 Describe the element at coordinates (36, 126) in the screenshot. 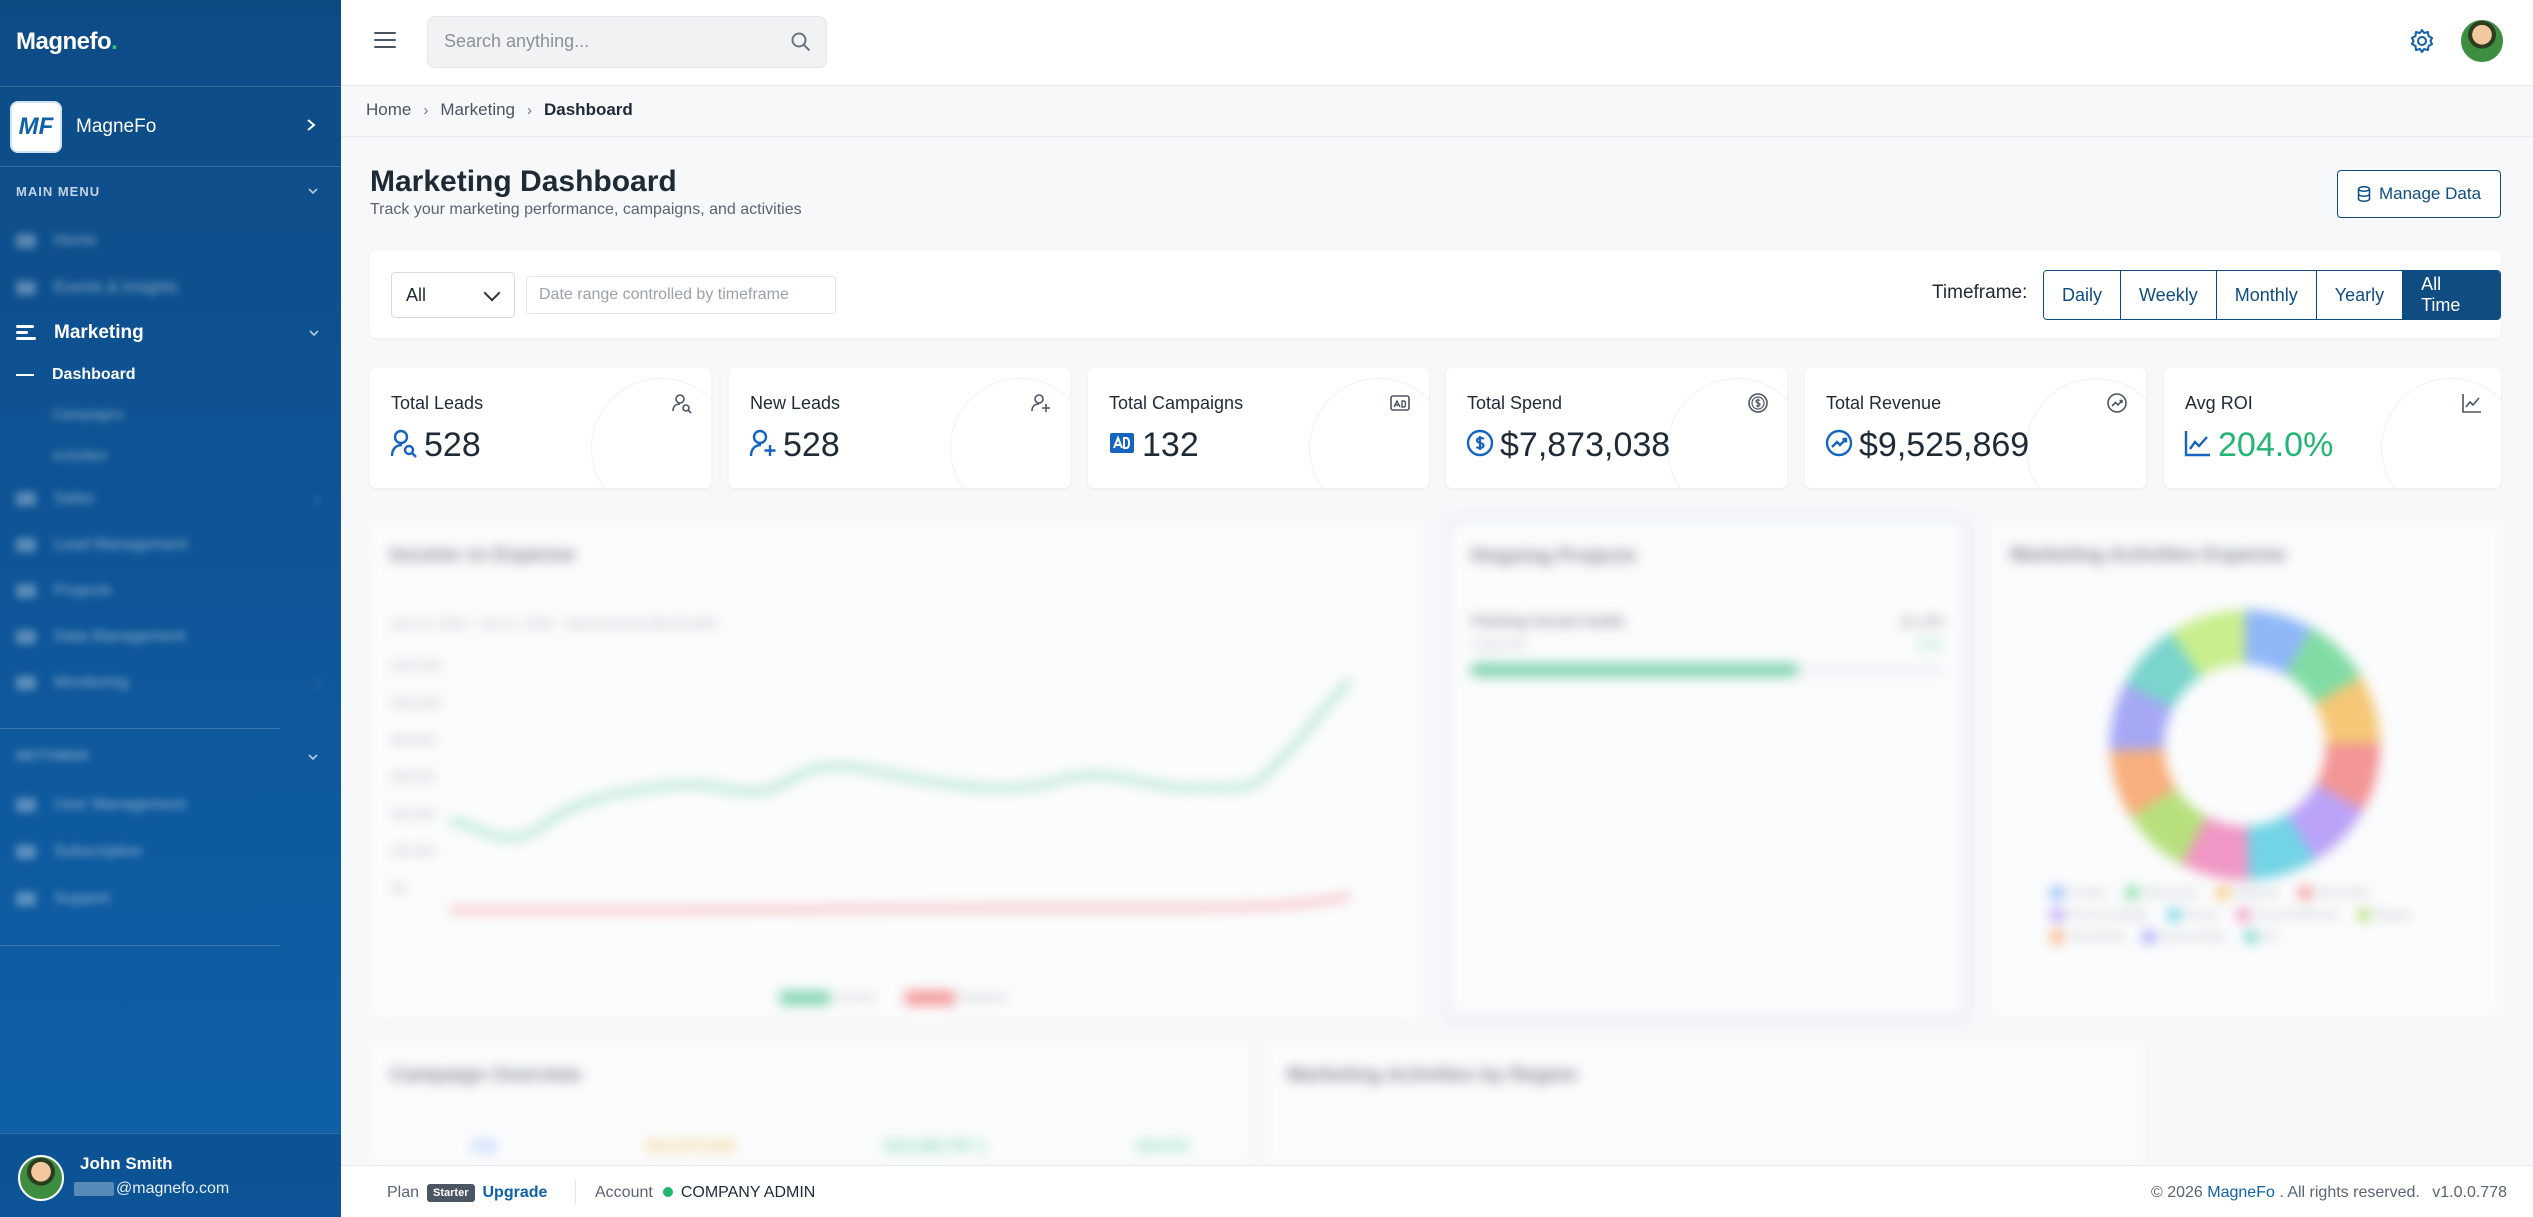

I see `org-initials: MF` at that location.